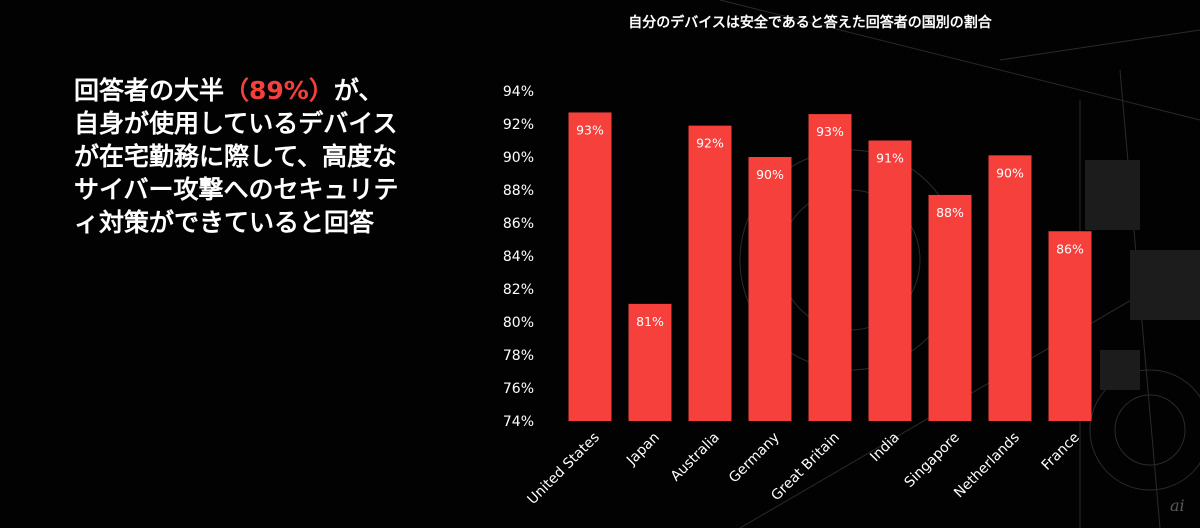 The image size is (1200, 528). Describe the element at coordinates (810, 23) in the screenshot. I see `chart-title: 自分のデバイスは安全であると答えた回答者の国別の割合` at that location.